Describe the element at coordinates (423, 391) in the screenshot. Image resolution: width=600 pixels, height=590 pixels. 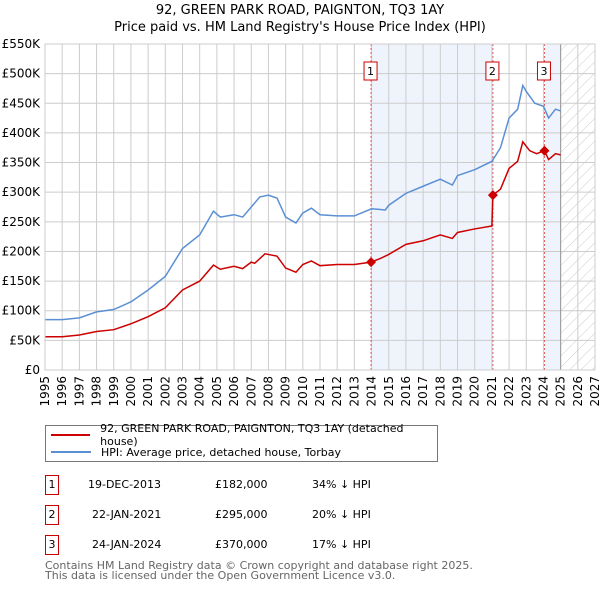
I see `x-tick-label: 2017` at that location.